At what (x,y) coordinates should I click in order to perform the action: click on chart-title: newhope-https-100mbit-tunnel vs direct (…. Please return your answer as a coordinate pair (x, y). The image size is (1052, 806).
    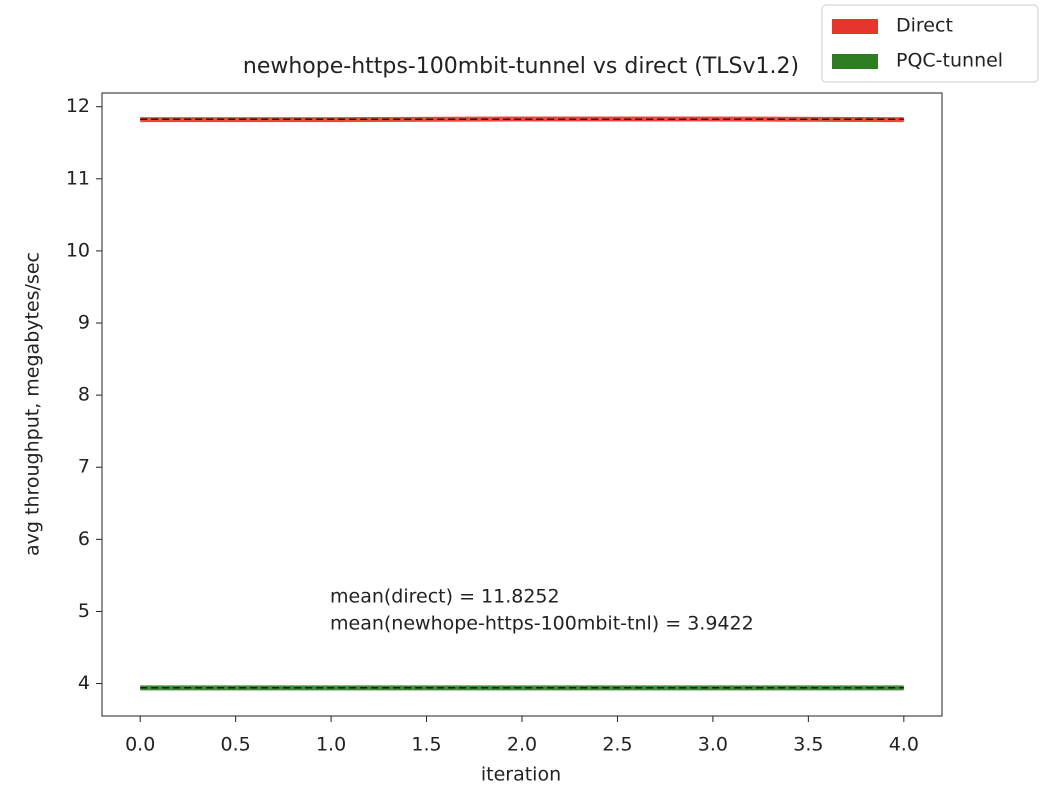
    Looking at the image, I should click on (521, 66).